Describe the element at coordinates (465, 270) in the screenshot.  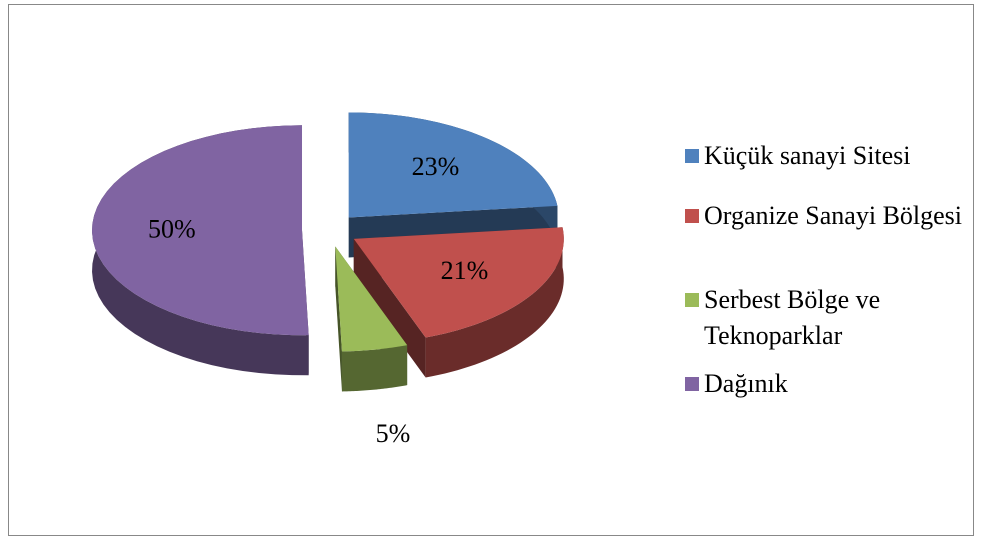
I see `data-label: 21%` at that location.